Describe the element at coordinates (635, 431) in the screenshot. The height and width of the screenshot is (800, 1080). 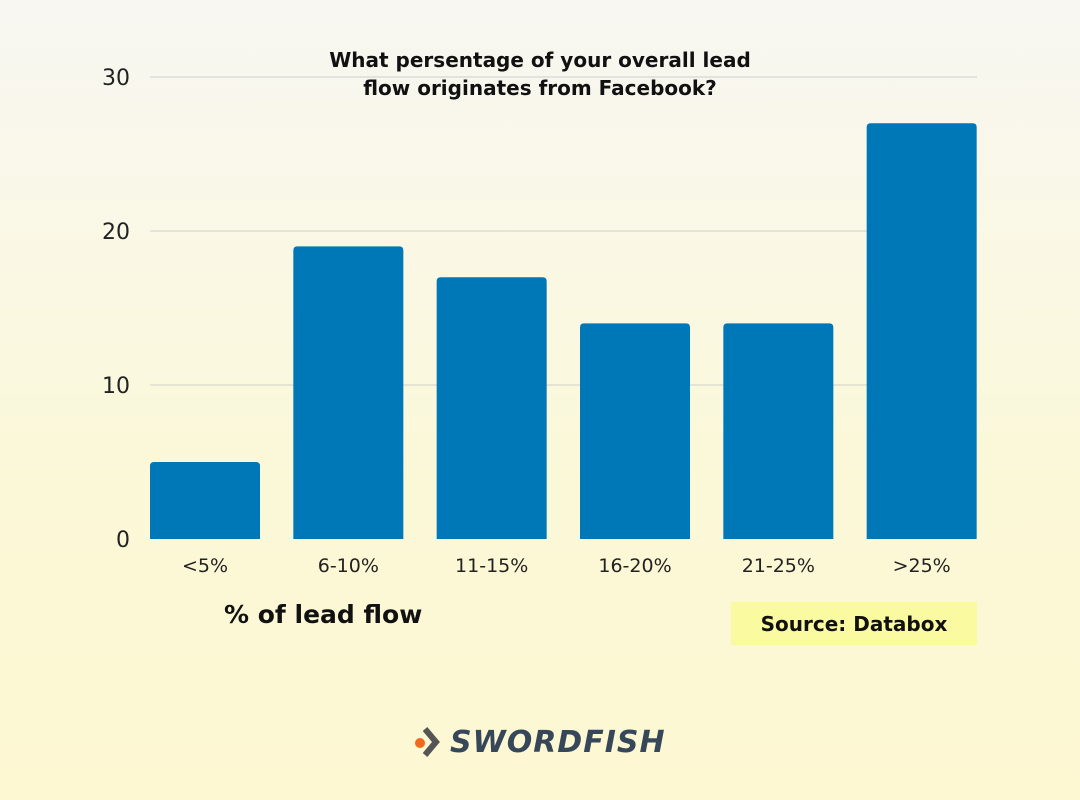
I see `bar-16-20%` at that location.